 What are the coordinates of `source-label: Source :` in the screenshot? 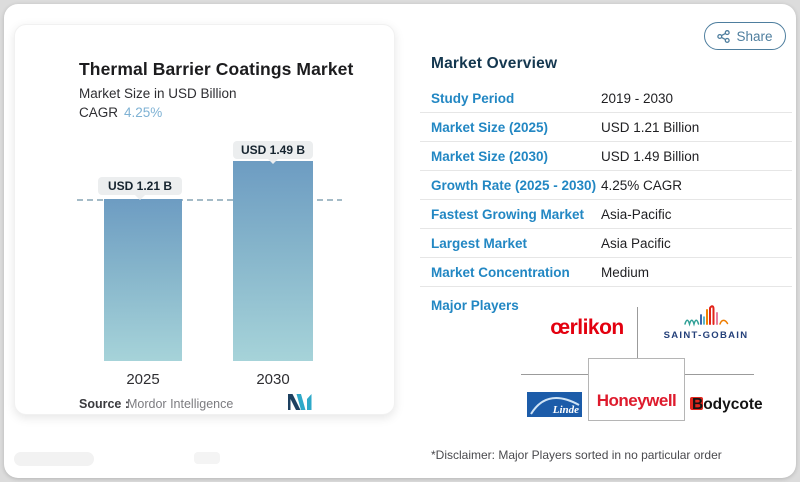 It's located at (104, 404).